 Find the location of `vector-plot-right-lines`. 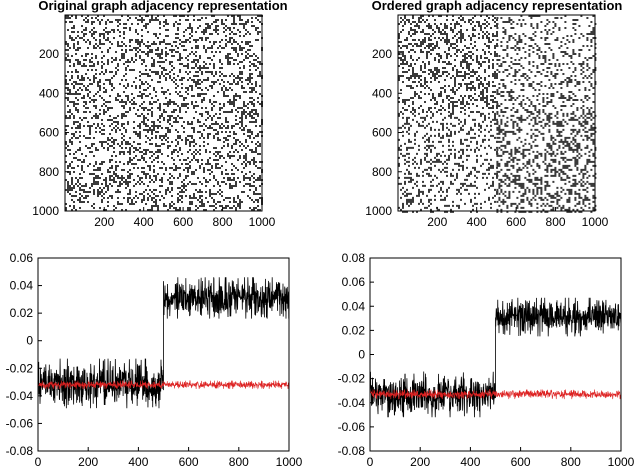

vector-plot-right-lines is located at coordinates (495, 357).